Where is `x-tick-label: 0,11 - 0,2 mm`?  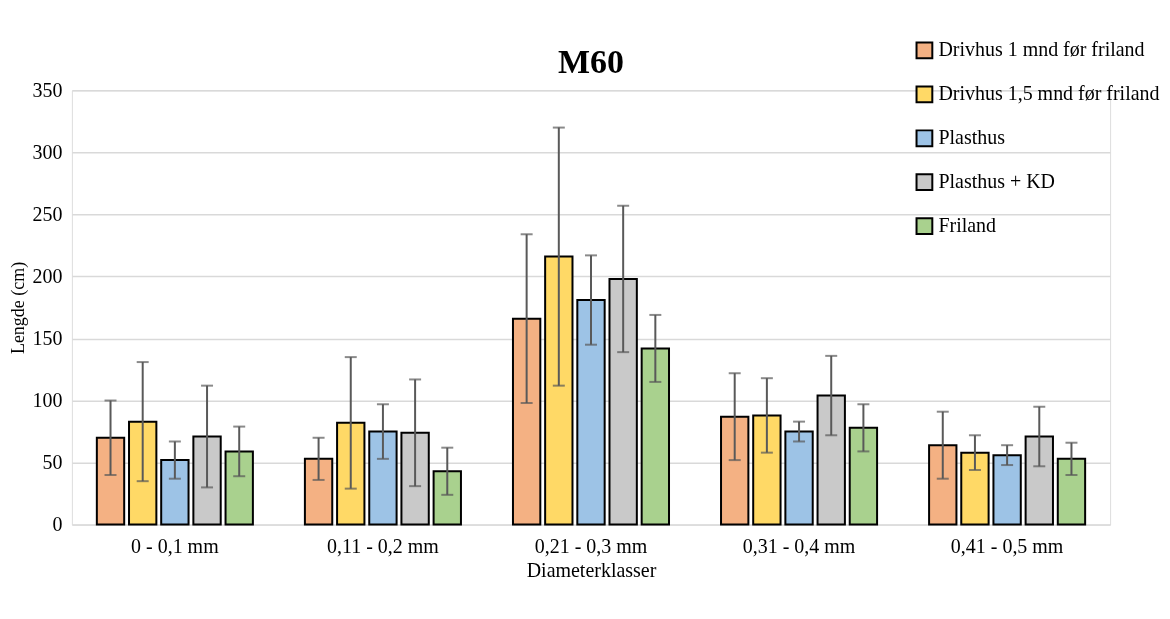
x-tick-label: 0,11 - 0,2 mm is located at coordinates (383, 546).